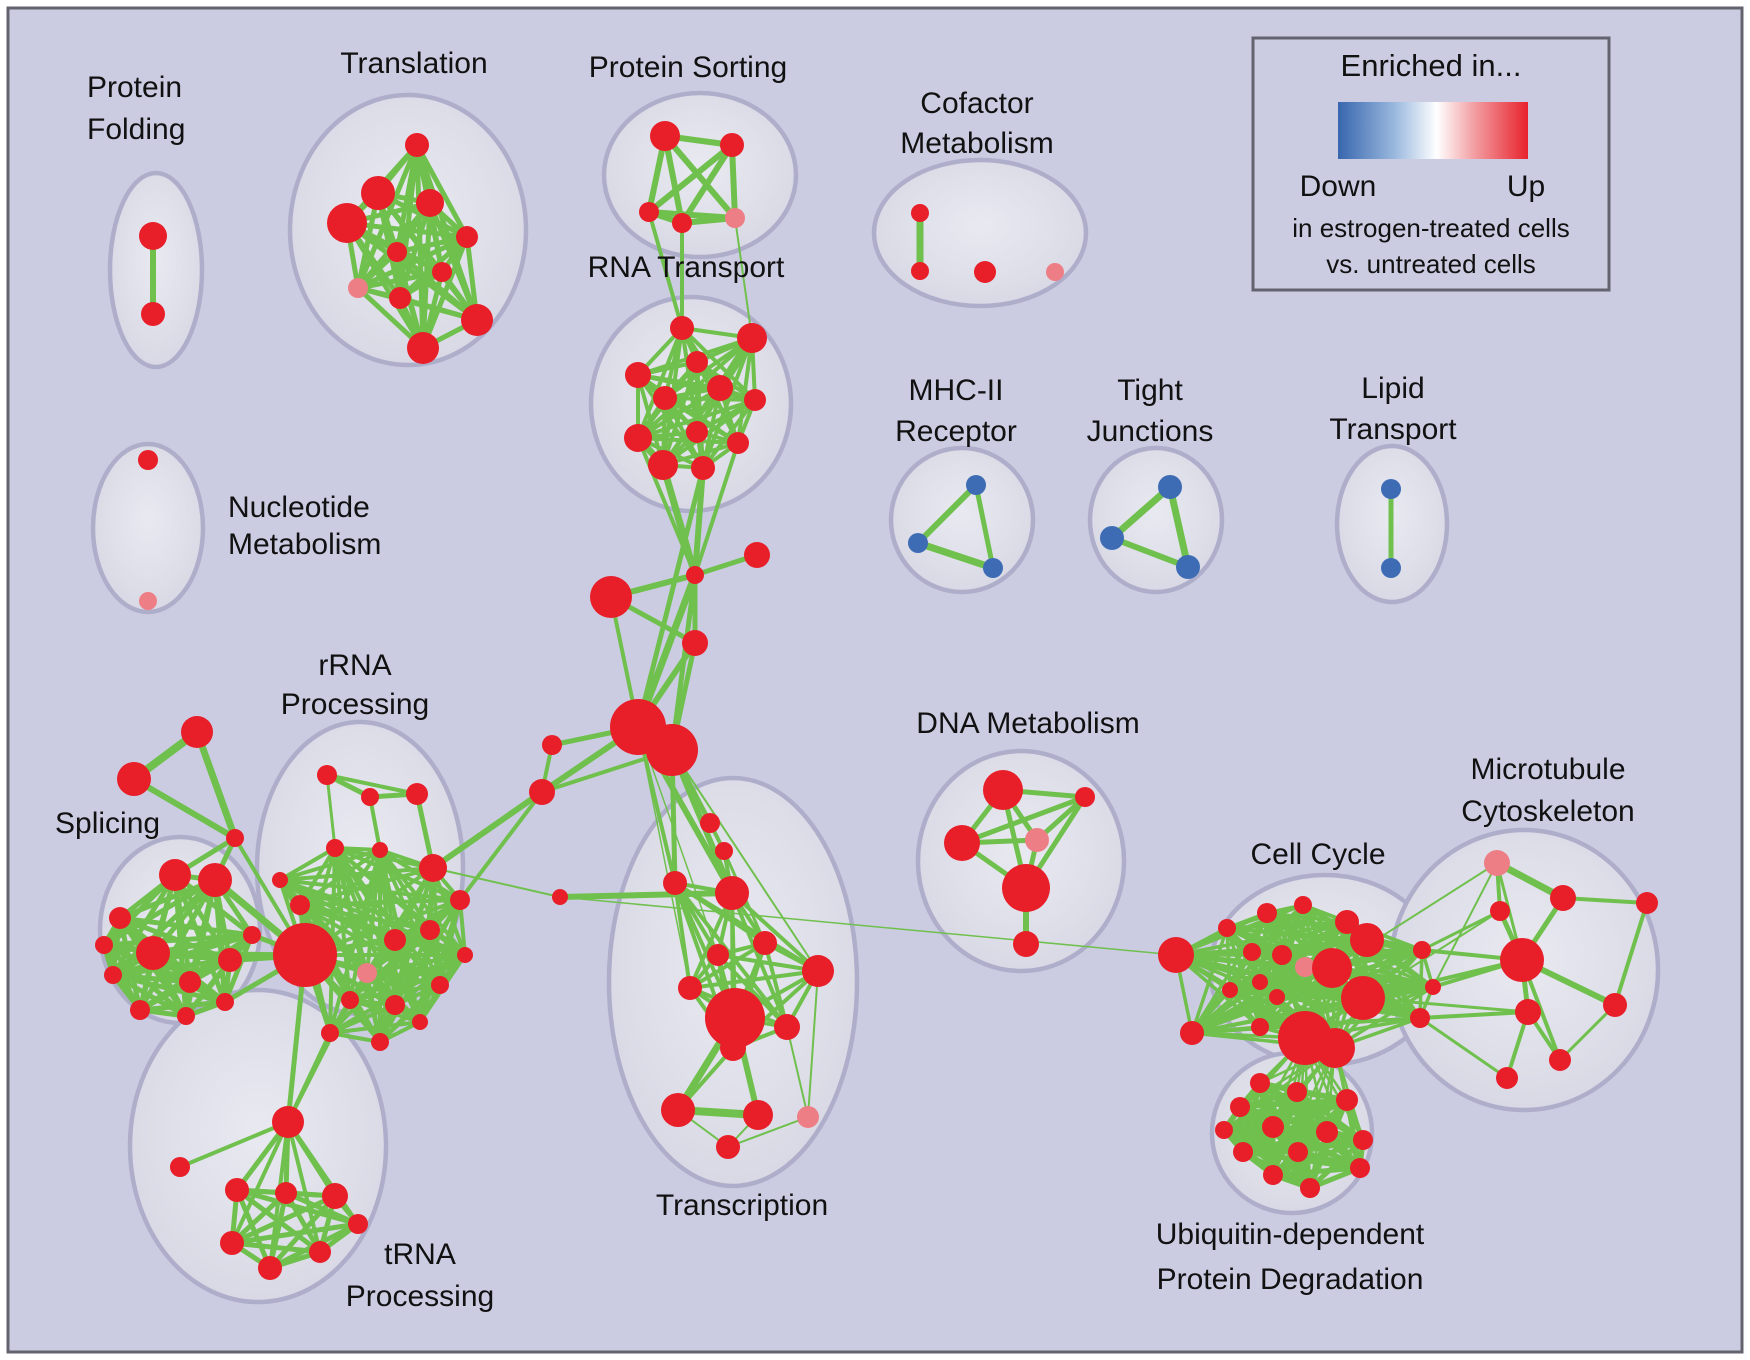 The width and height of the screenshot is (1750, 1360). Describe the element at coordinates (304, 544) in the screenshot. I see `cluster-label-nucleotide-metabolism: Metabolism` at that location.